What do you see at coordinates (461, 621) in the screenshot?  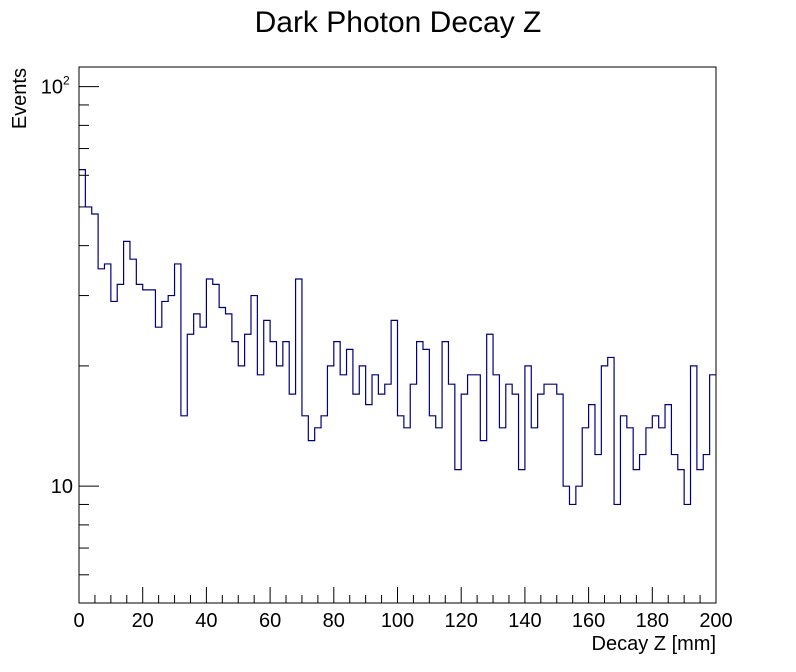 I see `x-tick-label: 120` at bounding box center [461, 621].